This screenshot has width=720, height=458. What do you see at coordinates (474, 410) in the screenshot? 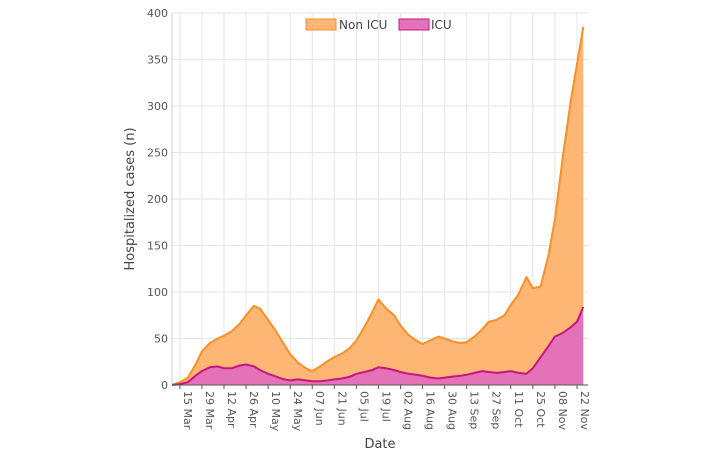
I see `x-tick-label: 13 Sep` at bounding box center [474, 410].